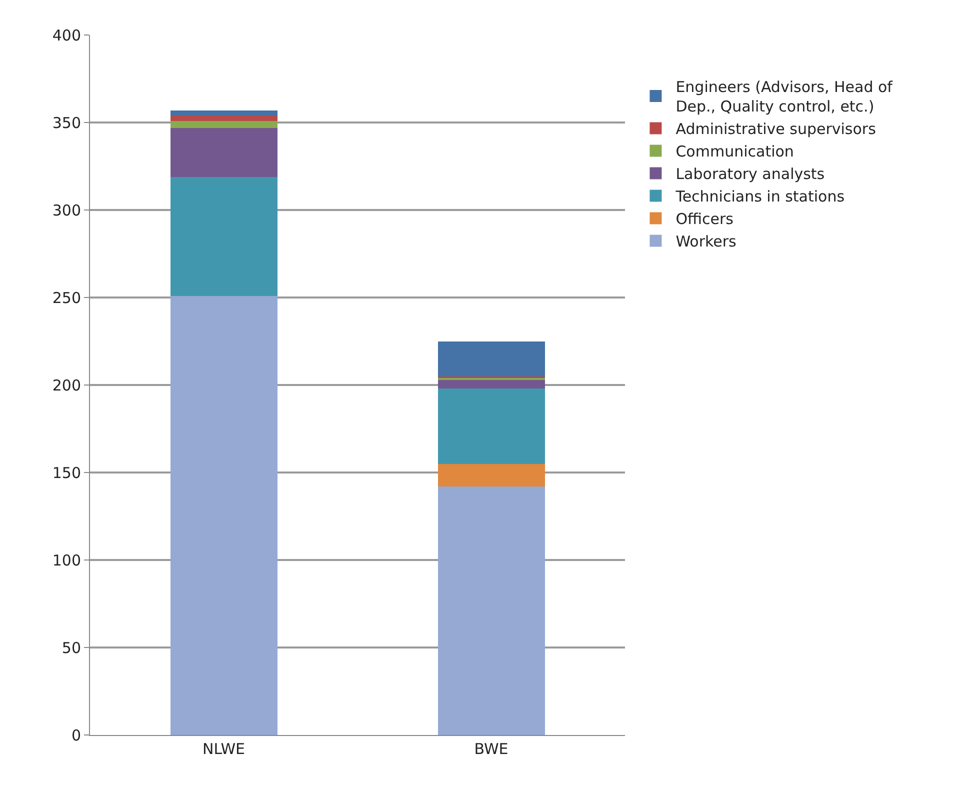  I want to click on y-tick-label: 0, so click(76, 735).